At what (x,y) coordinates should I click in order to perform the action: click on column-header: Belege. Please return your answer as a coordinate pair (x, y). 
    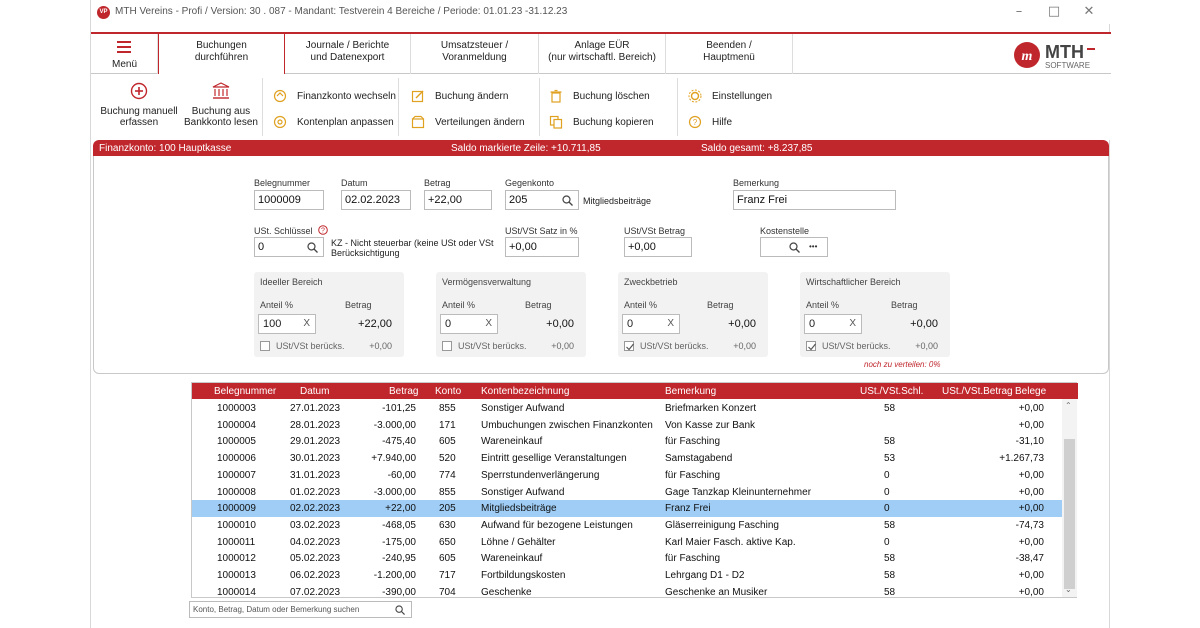
    Looking at the image, I should click on (1031, 391).